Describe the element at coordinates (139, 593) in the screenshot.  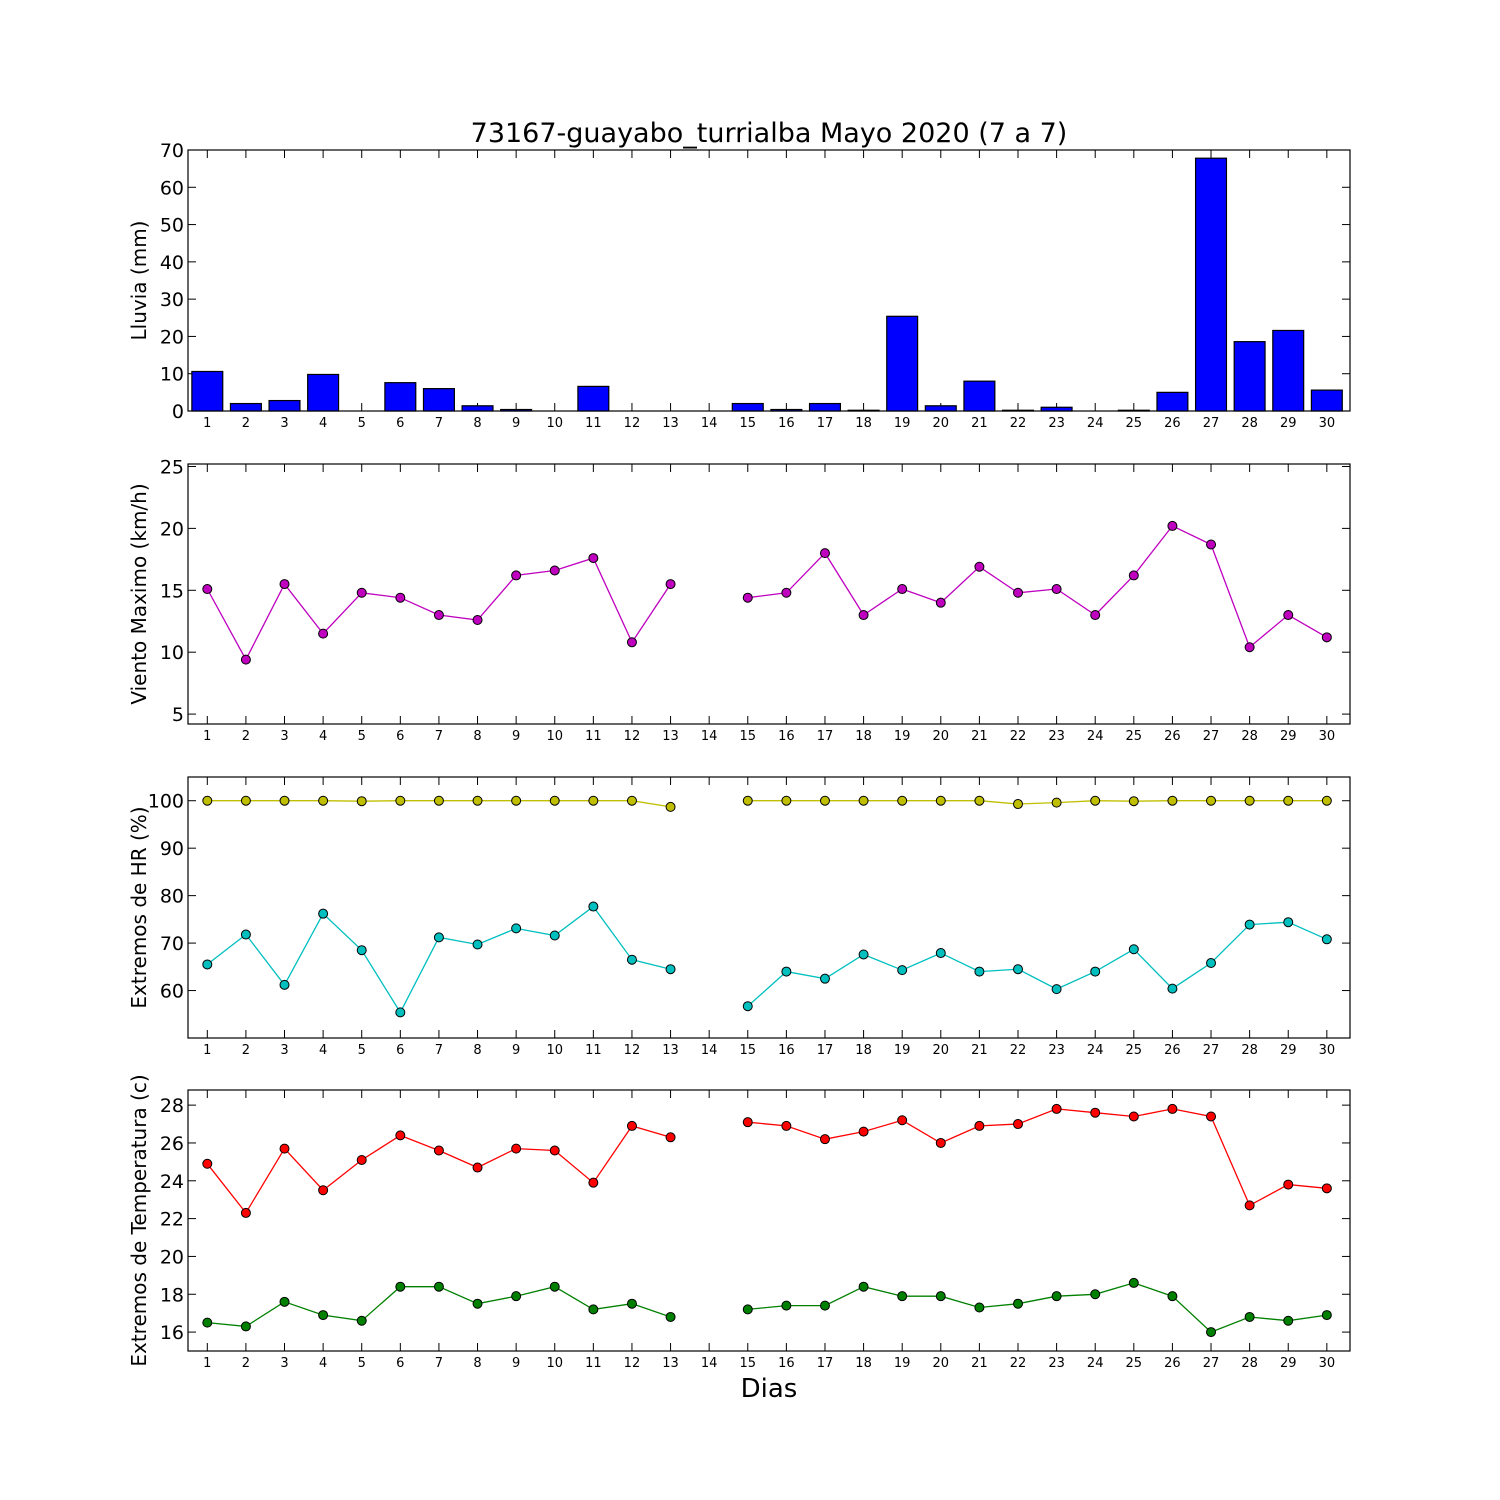
I see `y-axis-label: Viento Maximo (km/h)` at that location.